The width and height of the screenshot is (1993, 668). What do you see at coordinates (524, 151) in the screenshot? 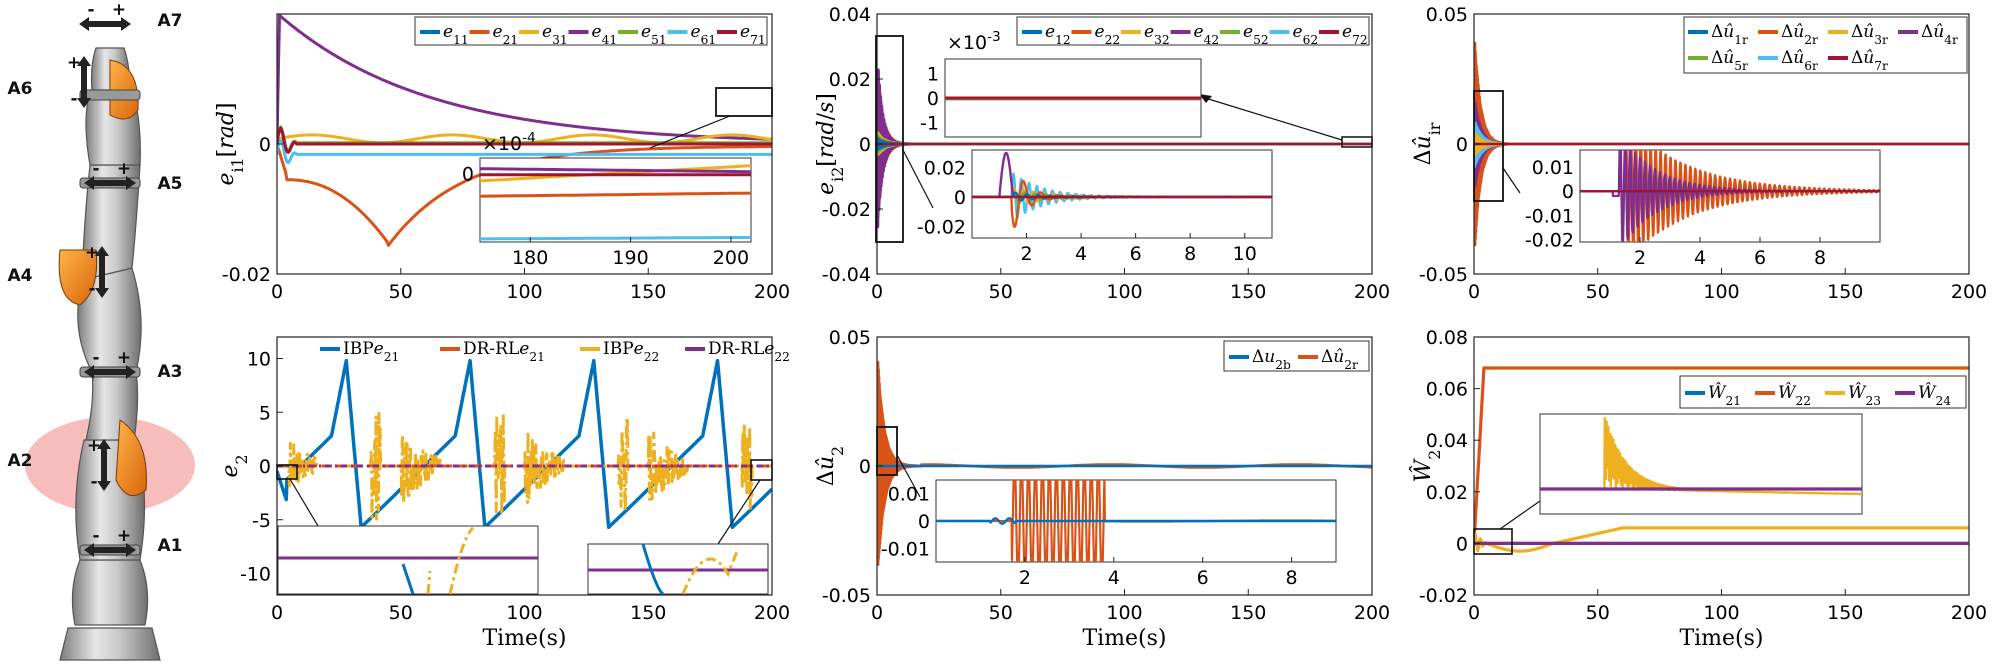
I see `series-e61` at bounding box center [524, 151].